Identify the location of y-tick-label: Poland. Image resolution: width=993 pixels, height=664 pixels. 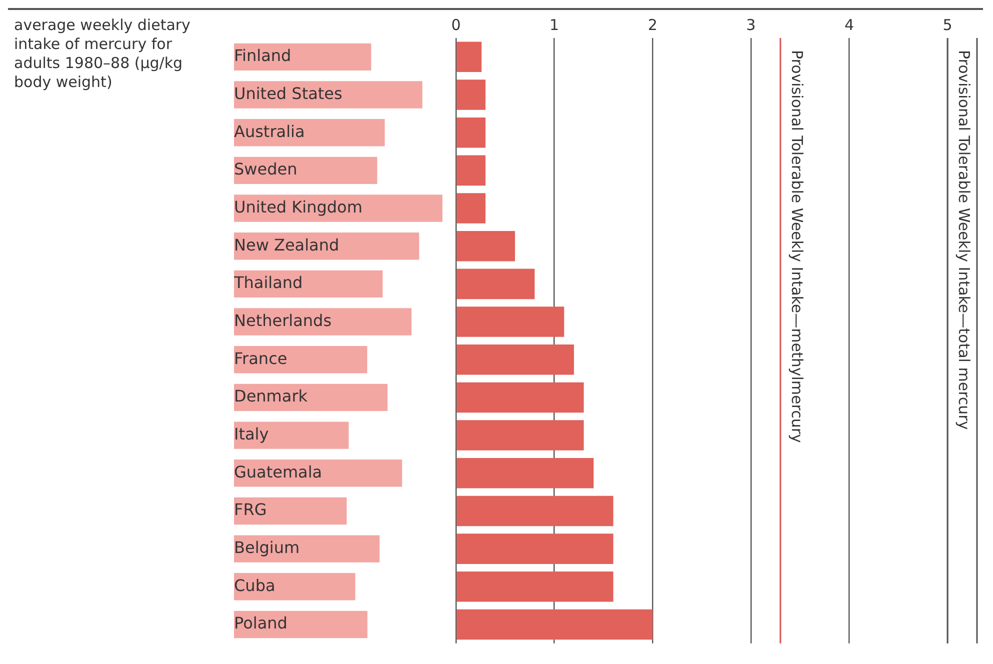
(261, 623).